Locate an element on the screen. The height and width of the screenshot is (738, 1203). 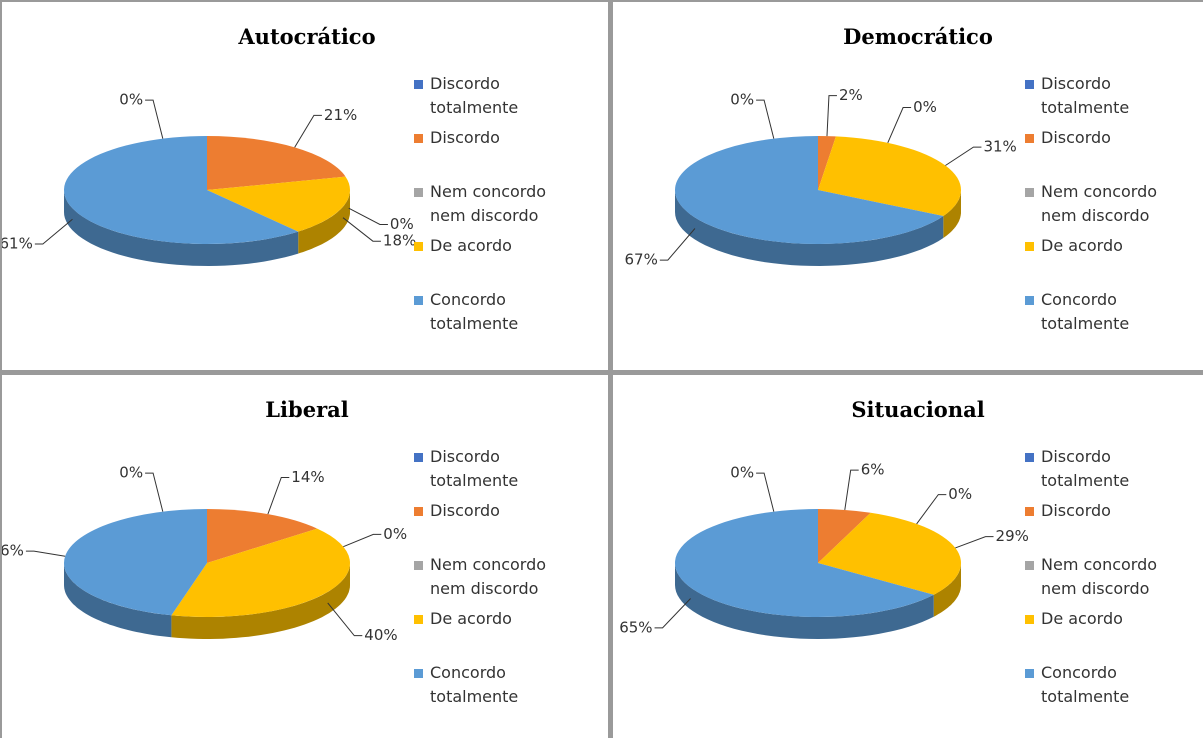
data-label: 18% is located at coordinates (399, 241).